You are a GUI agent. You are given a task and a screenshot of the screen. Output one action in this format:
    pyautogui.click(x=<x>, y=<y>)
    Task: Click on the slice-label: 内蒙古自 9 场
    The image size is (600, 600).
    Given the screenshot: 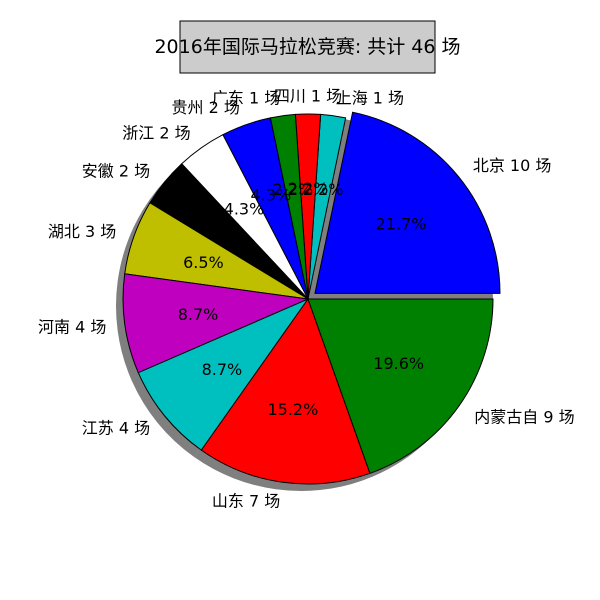 What is the action you would take?
    pyautogui.click(x=524, y=416)
    